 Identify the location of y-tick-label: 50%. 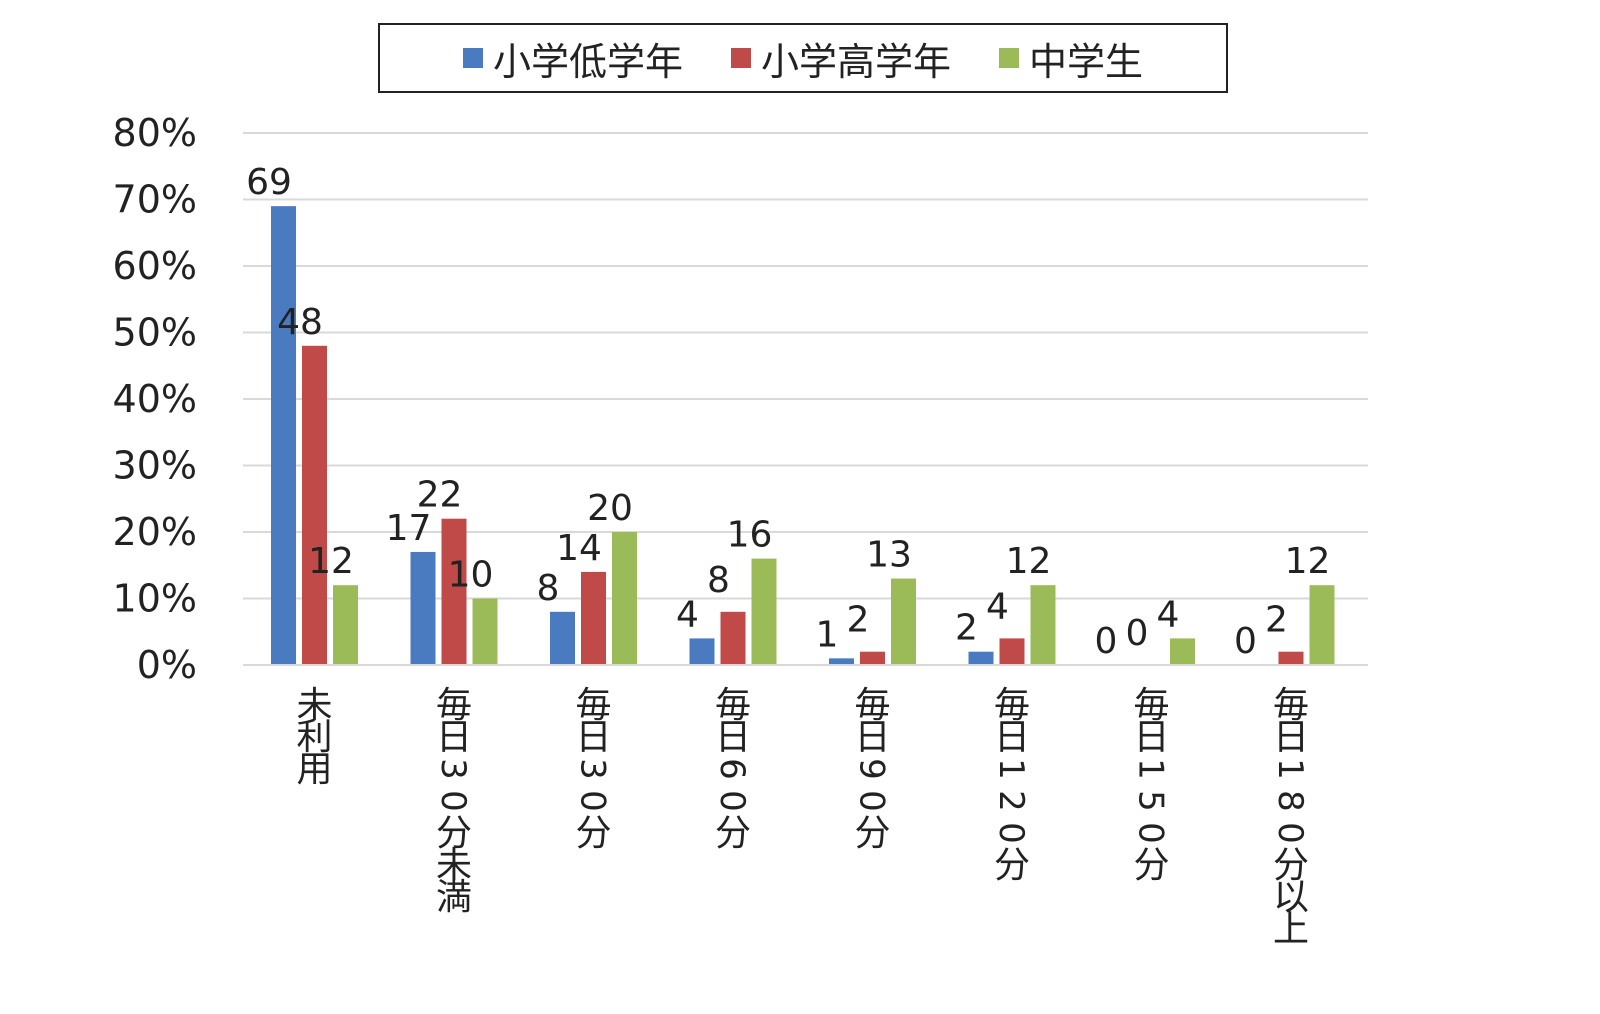
(155, 333).